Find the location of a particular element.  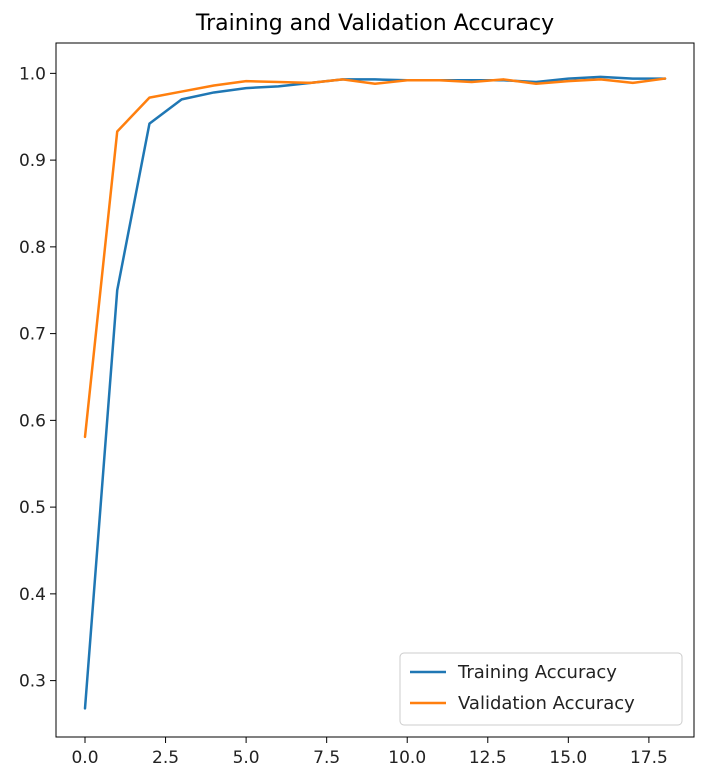

x-tick-label: 17.5 is located at coordinates (649, 758).